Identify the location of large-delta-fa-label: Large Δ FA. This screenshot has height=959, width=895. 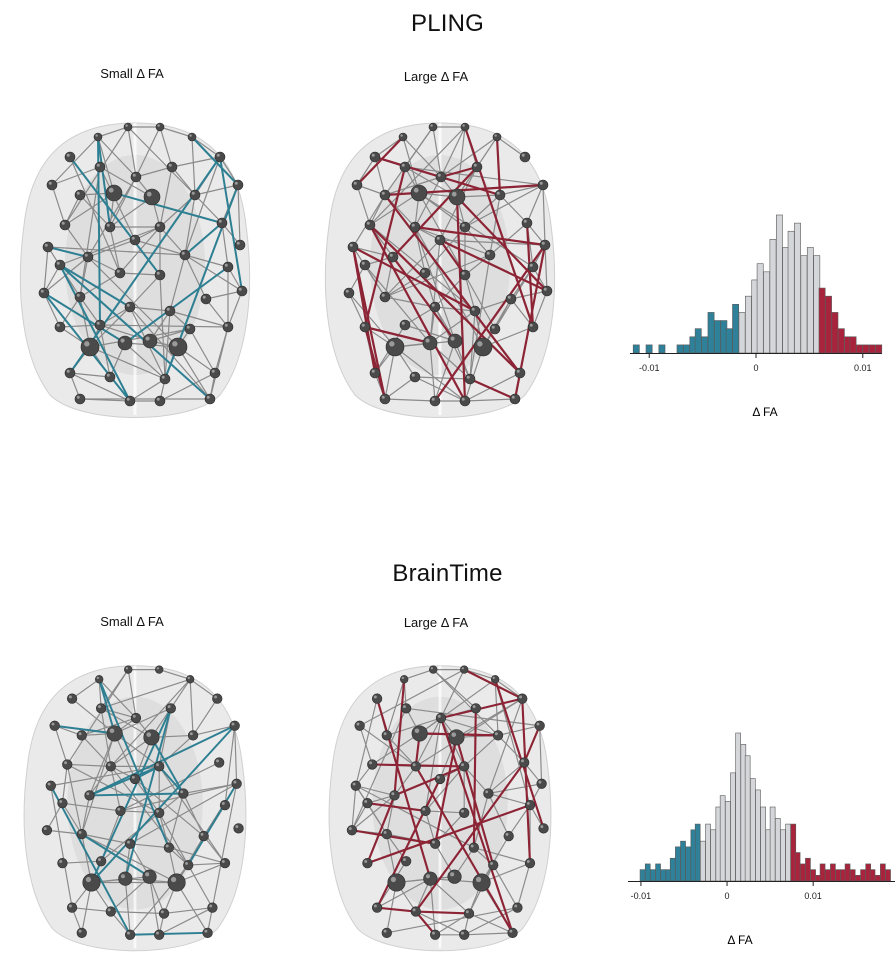
(436, 76).